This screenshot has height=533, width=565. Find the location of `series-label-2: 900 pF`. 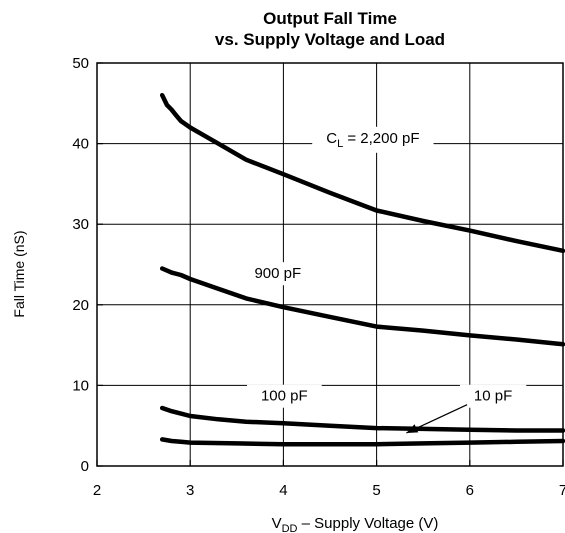

series-label-2: 900 pF is located at coordinates (277, 273).